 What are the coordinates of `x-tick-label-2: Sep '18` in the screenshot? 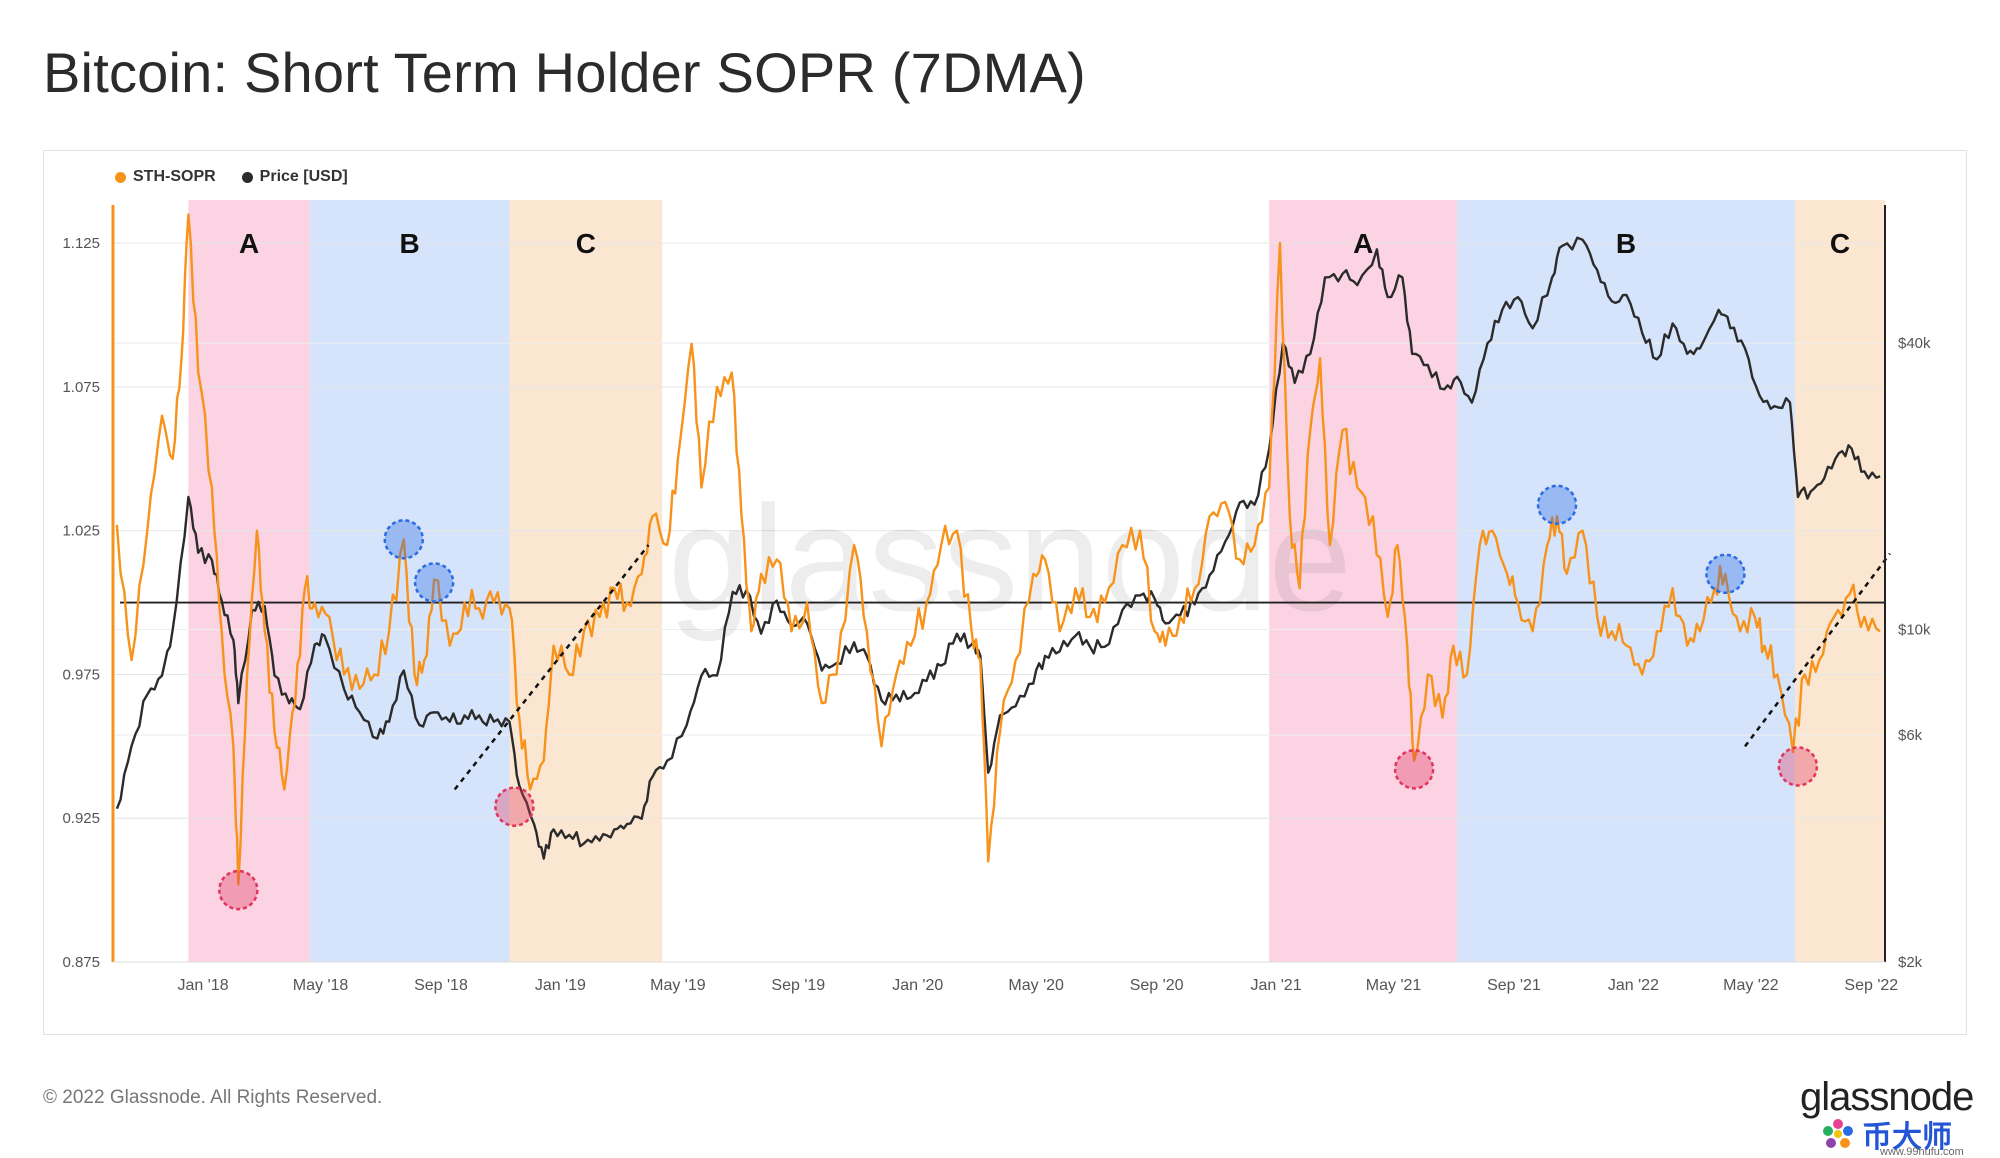 It's located at (441, 985).